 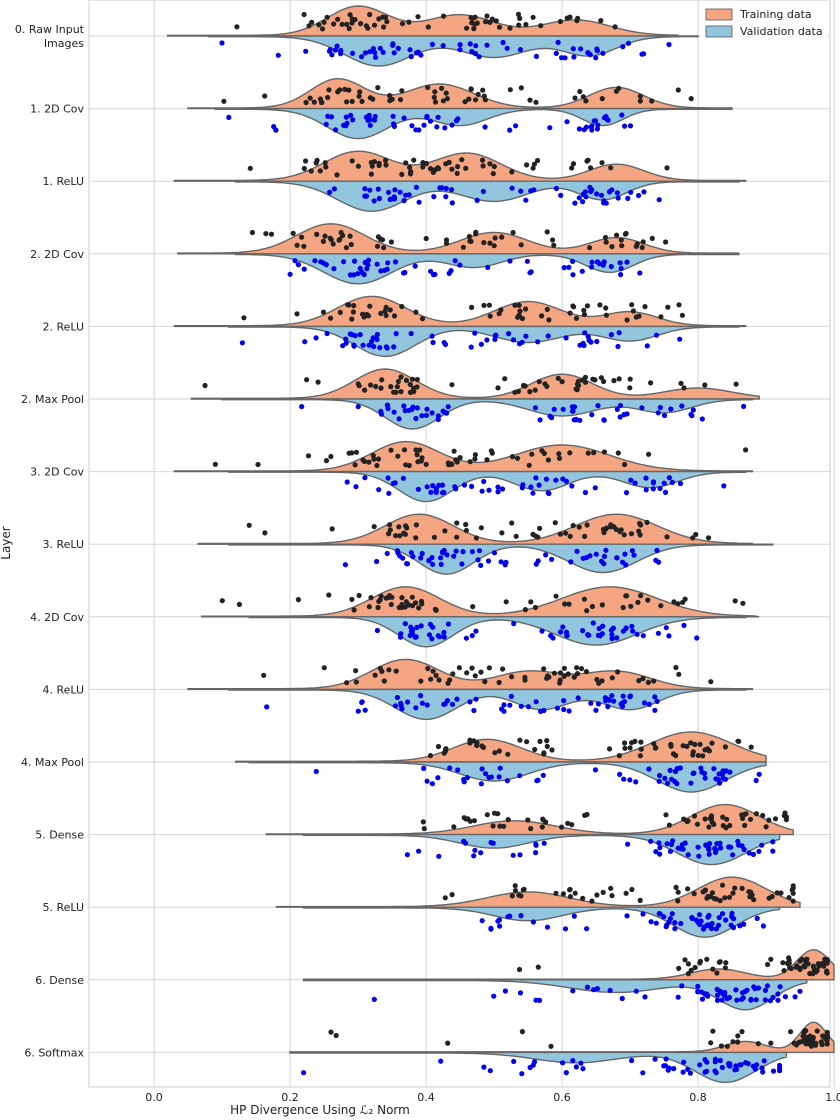 I want to click on y-tick-label: 2. Max Pool, so click(x=52, y=399).